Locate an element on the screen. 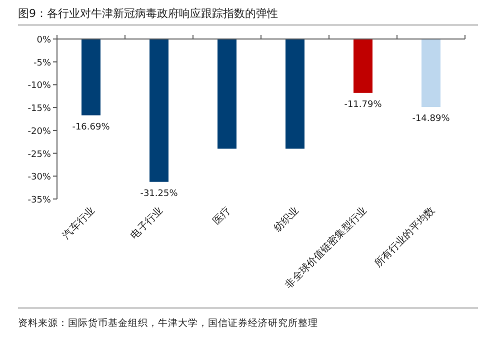 This screenshot has height=343, width=500. y-tick-label: -5% is located at coordinates (42, 63).